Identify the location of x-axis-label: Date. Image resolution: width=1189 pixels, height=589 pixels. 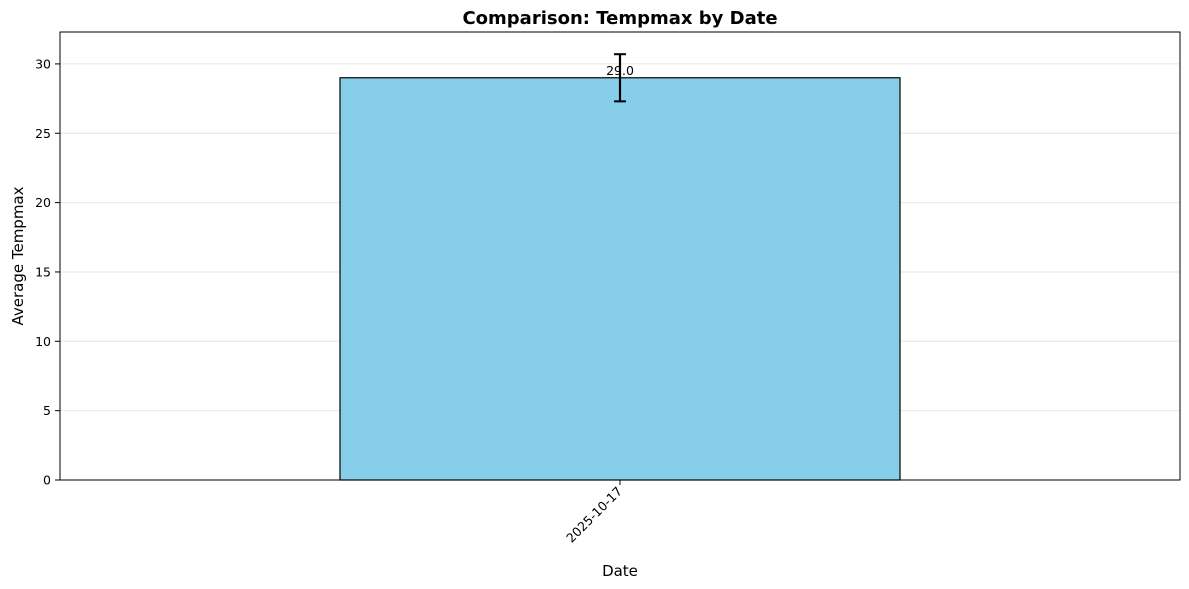
(620, 571).